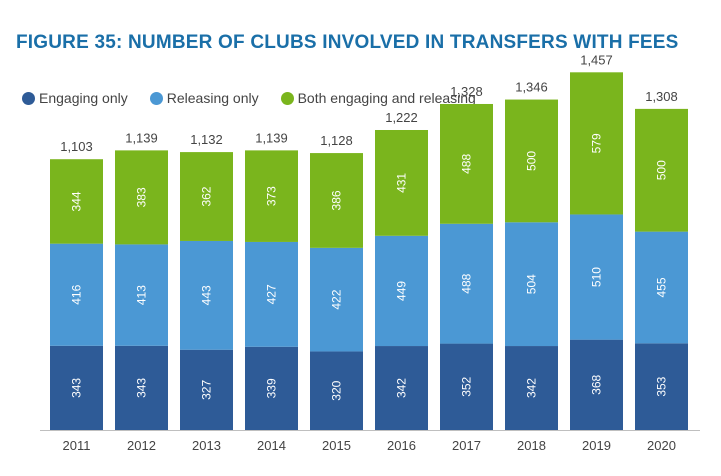 This screenshot has width=721, height=476. I want to click on legend-swatch-both, so click(287, 98).